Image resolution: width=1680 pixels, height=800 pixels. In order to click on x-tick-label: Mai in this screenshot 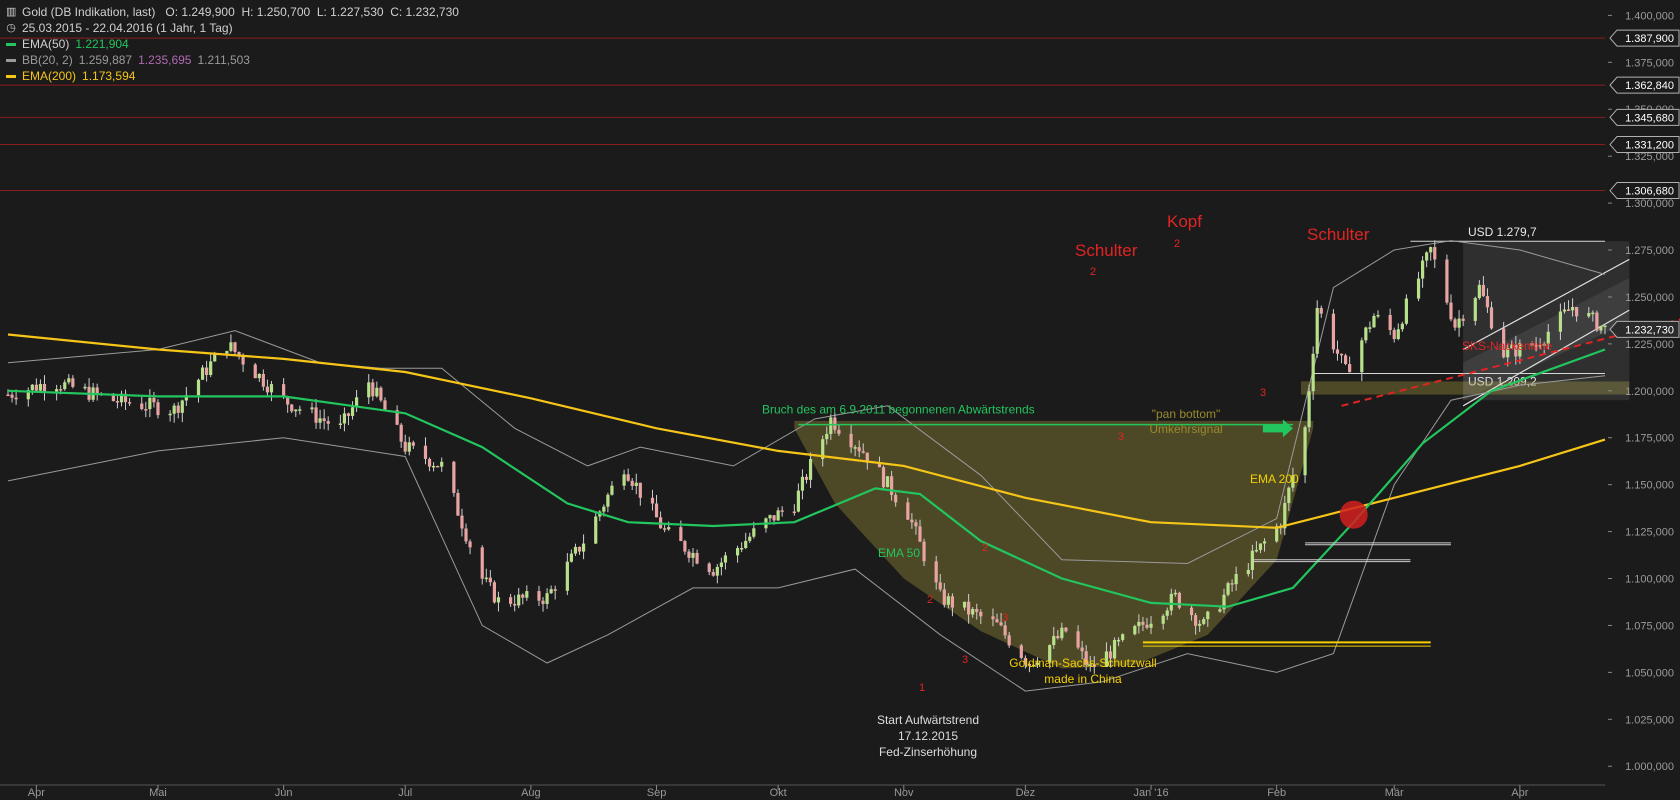, I will do `click(158, 793)`.